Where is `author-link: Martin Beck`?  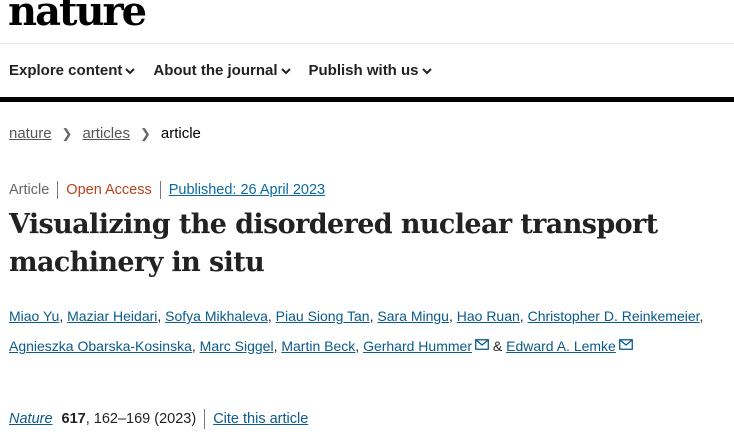
author-link: Martin Beck is located at coordinates (318, 346).